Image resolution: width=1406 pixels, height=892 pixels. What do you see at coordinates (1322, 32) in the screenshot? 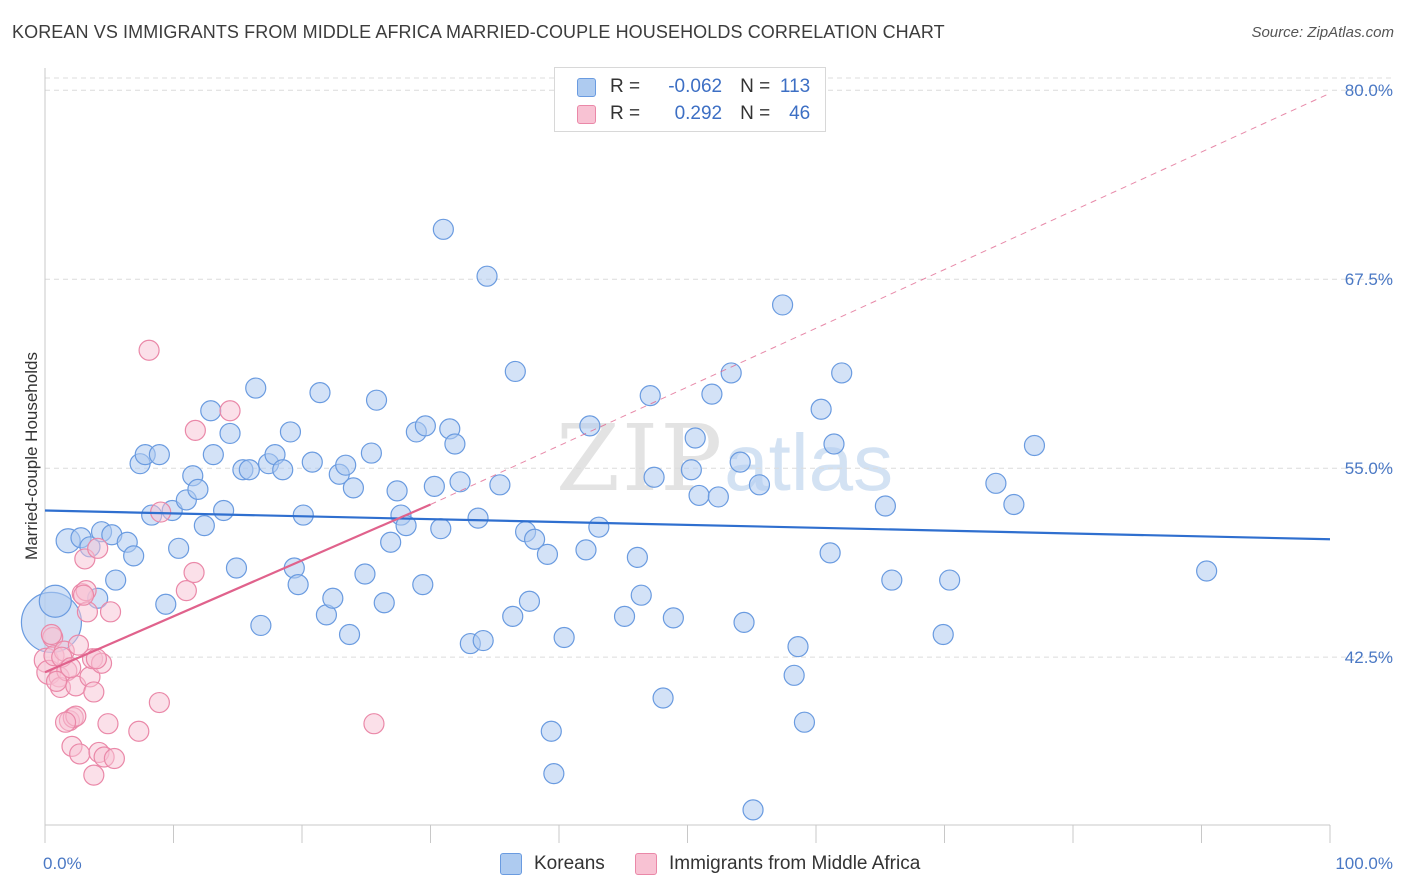
I see `chart-source: Source: ZipAtlas.com` at bounding box center [1322, 32].